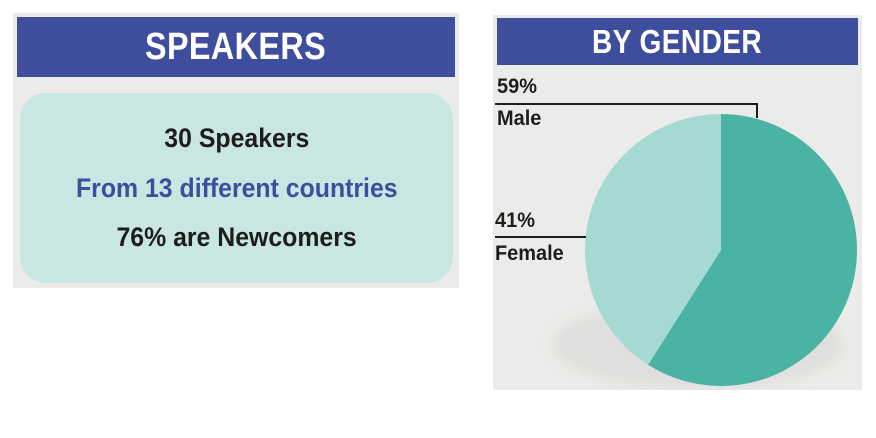  I want to click on speakers-title: SPEAKERS, so click(236, 46).